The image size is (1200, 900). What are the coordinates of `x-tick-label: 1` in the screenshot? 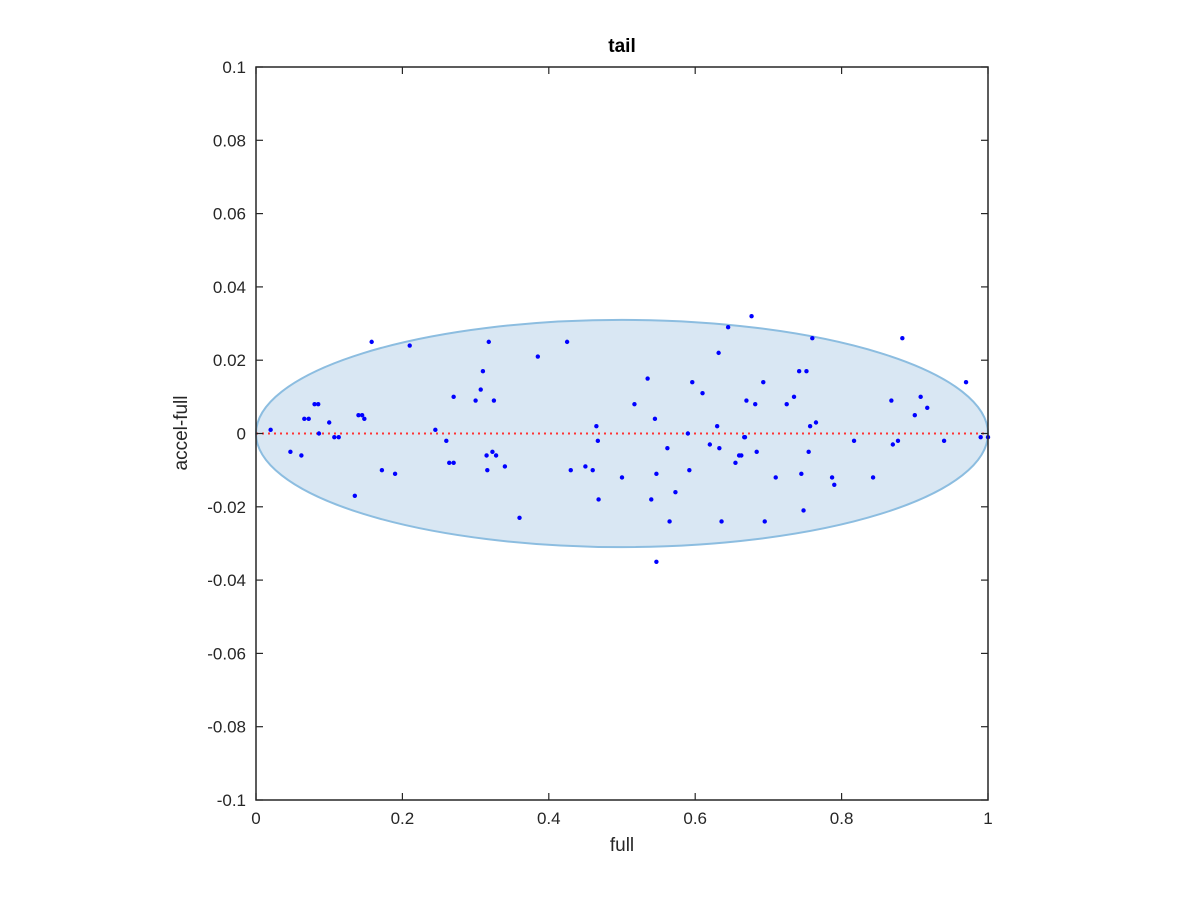 It's located at (987, 818).